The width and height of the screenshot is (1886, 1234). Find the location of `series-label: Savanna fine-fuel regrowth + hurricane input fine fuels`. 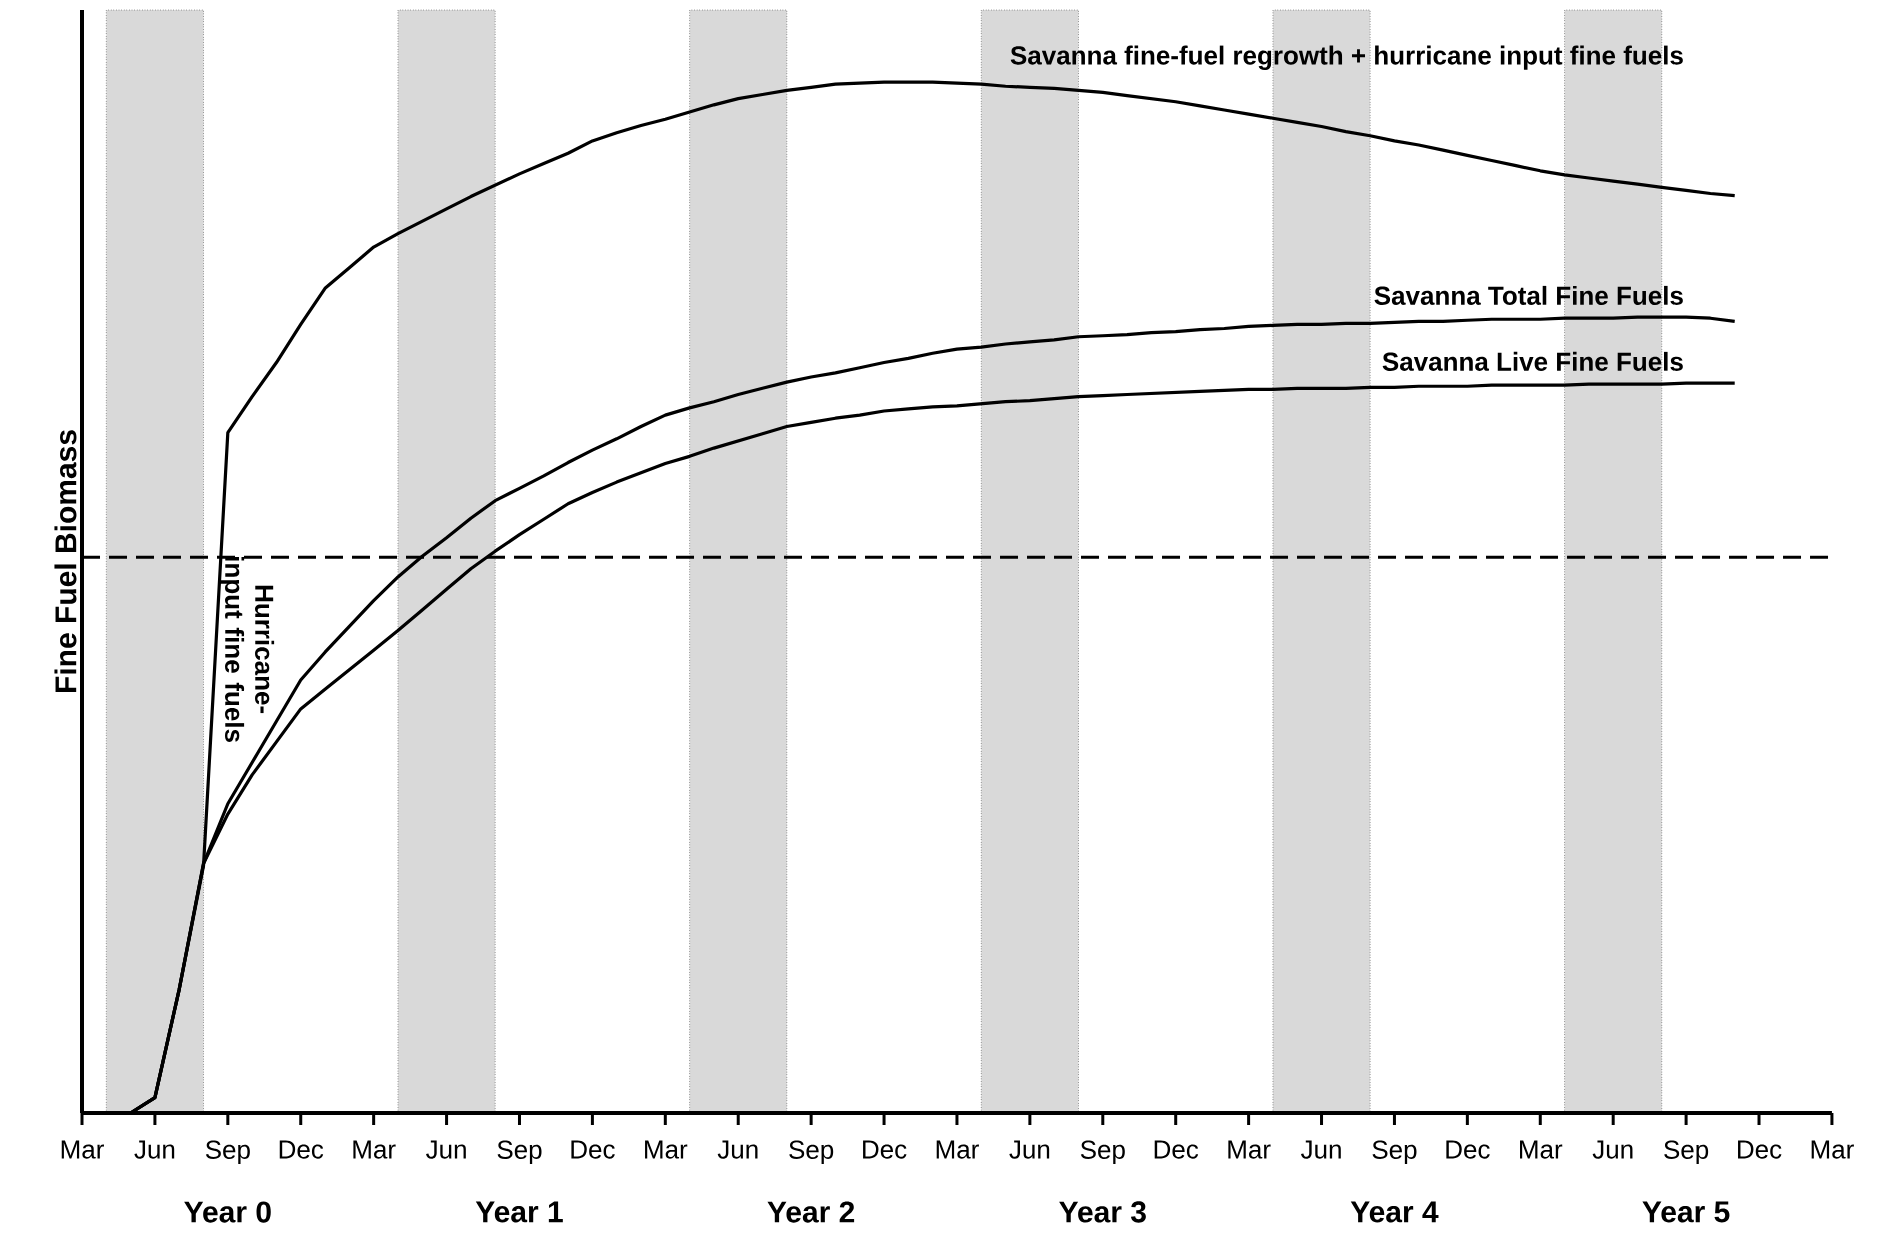

series-label: Savanna fine-fuel regrowth + hurricane input fine fuels is located at coordinates (1346, 57).